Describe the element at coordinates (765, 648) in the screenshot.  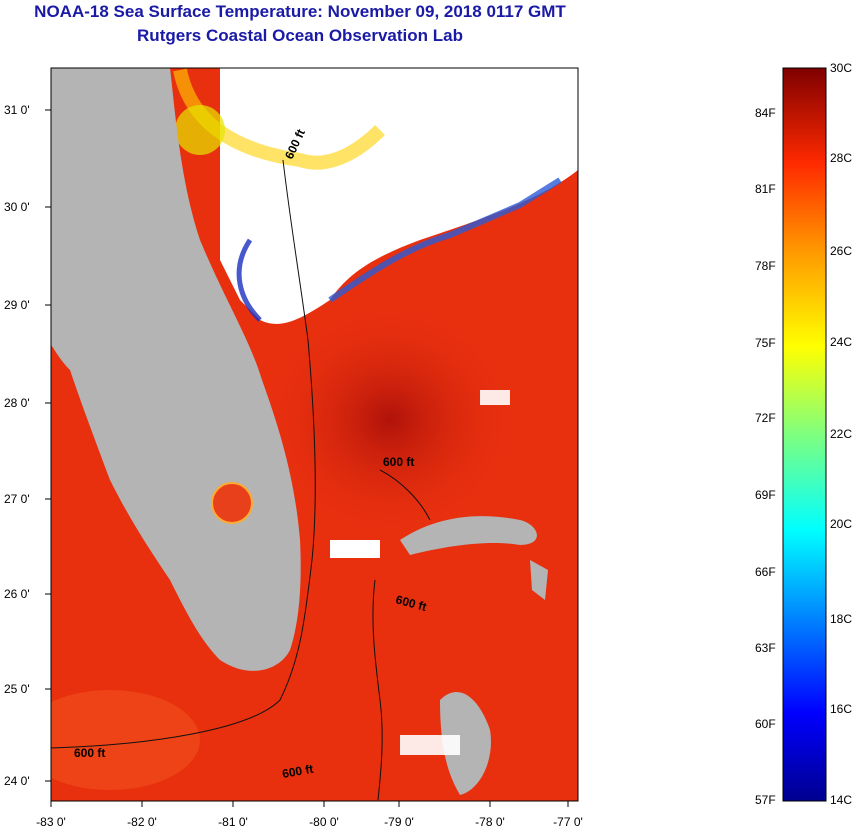
I see `colorbar-fahrenheit-label: 63F` at that location.